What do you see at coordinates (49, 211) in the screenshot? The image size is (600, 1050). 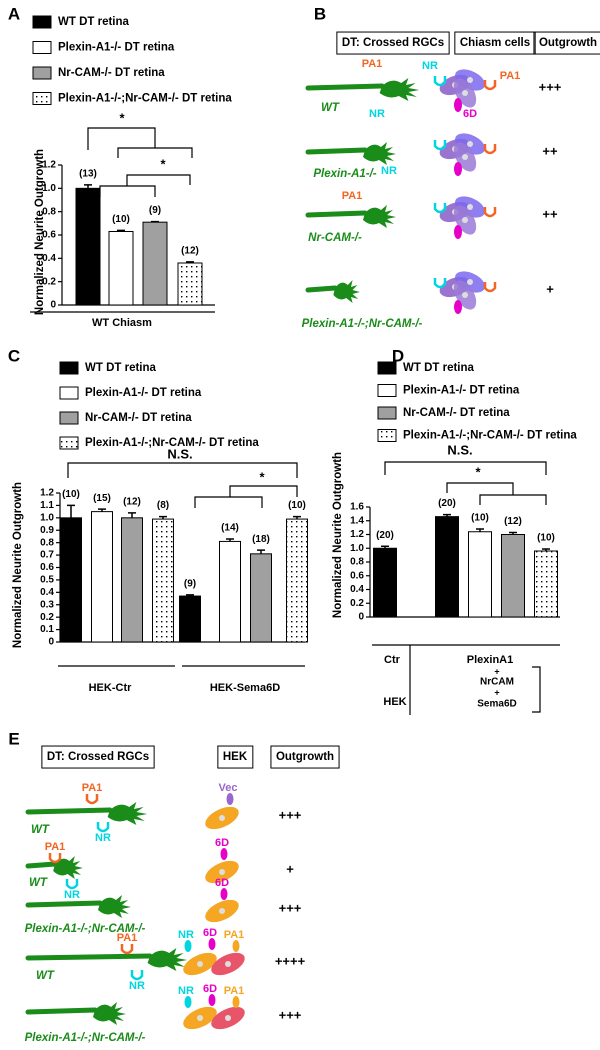 I see `y-tick-label: 0.8` at bounding box center [49, 211].